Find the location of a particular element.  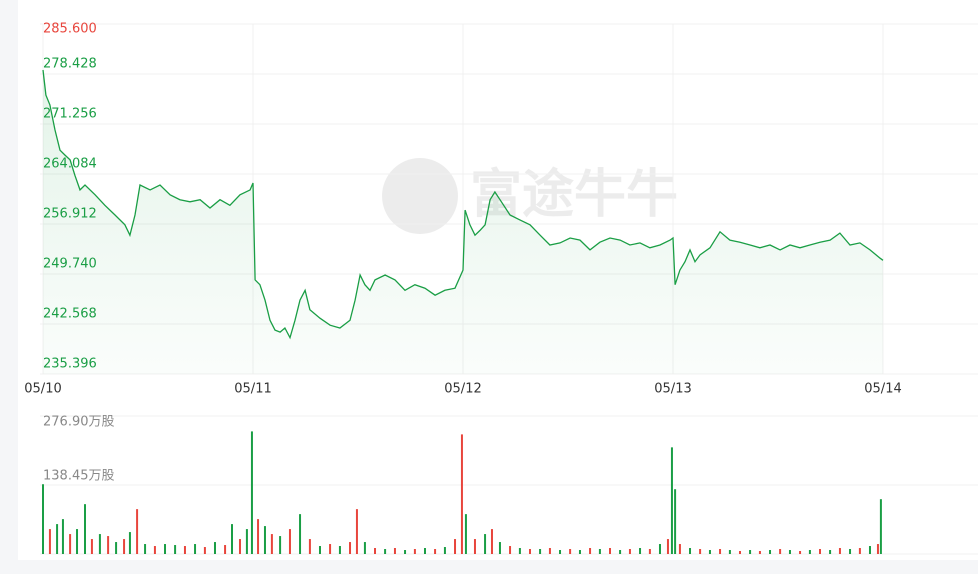

side-strip is located at coordinates (9, 287).